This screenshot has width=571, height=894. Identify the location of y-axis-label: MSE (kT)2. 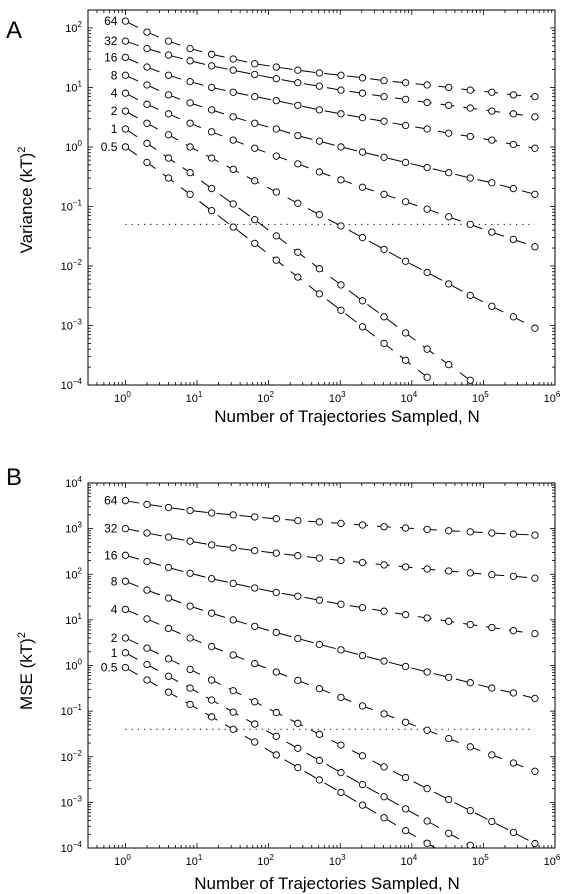
(26, 671).